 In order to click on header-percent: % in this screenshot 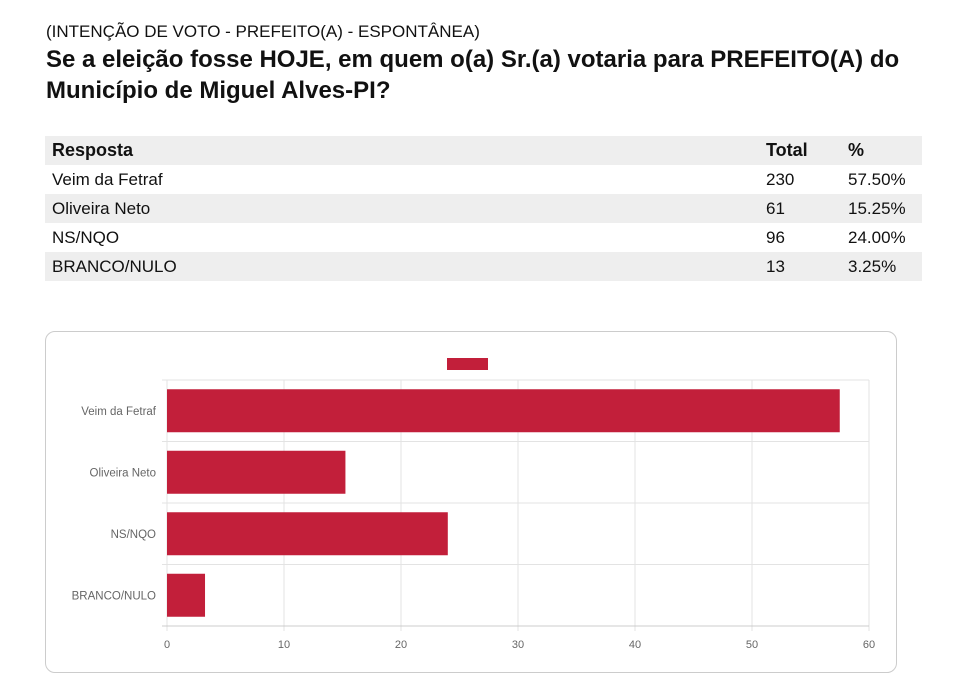, I will do `click(856, 150)`.